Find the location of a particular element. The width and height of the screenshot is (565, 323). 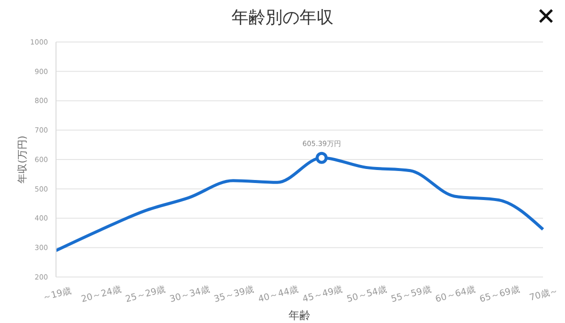

x-tick-label: 25～29歳 is located at coordinates (145, 294).